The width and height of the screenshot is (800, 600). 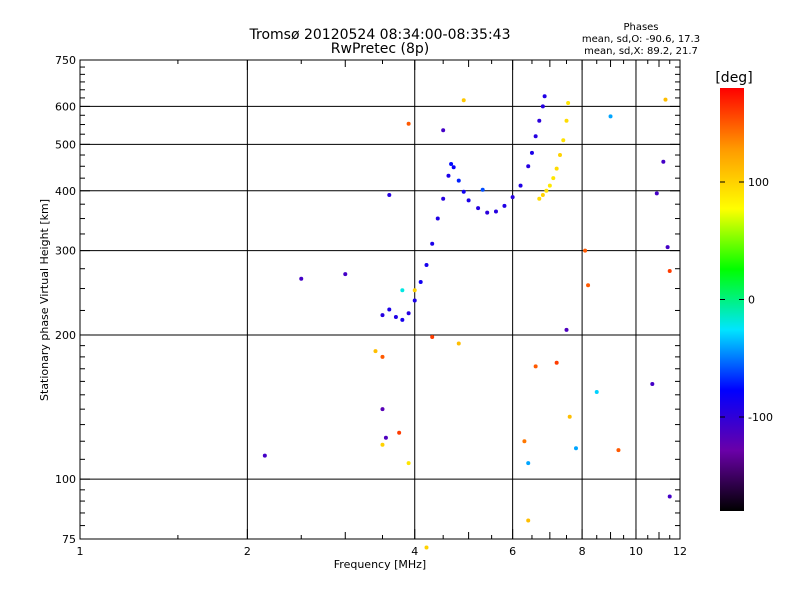 What do you see at coordinates (65, 60) in the screenshot?
I see `y-tick-label: 750` at bounding box center [65, 60].